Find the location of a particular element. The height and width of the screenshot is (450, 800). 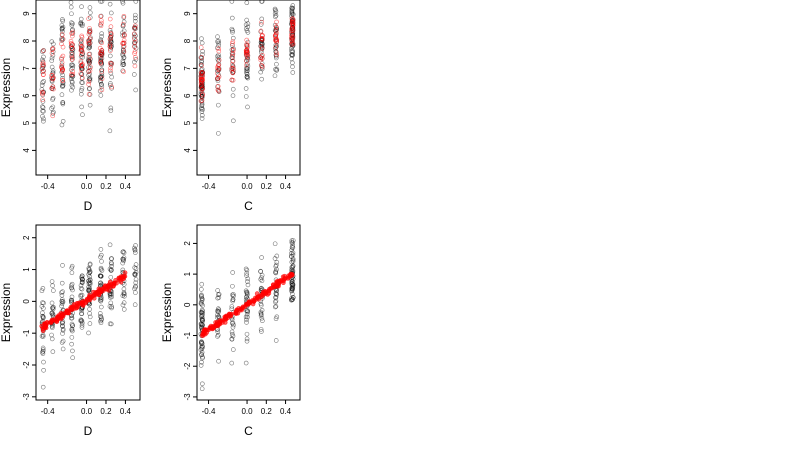

x-tick-label: 0.4 is located at coordinates (126, 186).